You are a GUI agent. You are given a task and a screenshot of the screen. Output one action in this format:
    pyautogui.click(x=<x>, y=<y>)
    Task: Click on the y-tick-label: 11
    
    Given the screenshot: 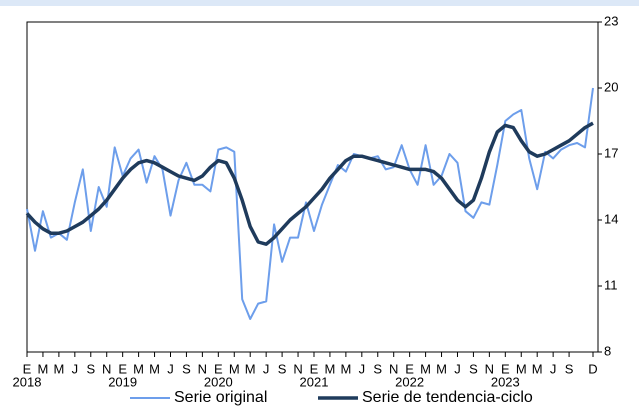 What is the action you would take?
    pyautogui.click(x=611, y=284)
    